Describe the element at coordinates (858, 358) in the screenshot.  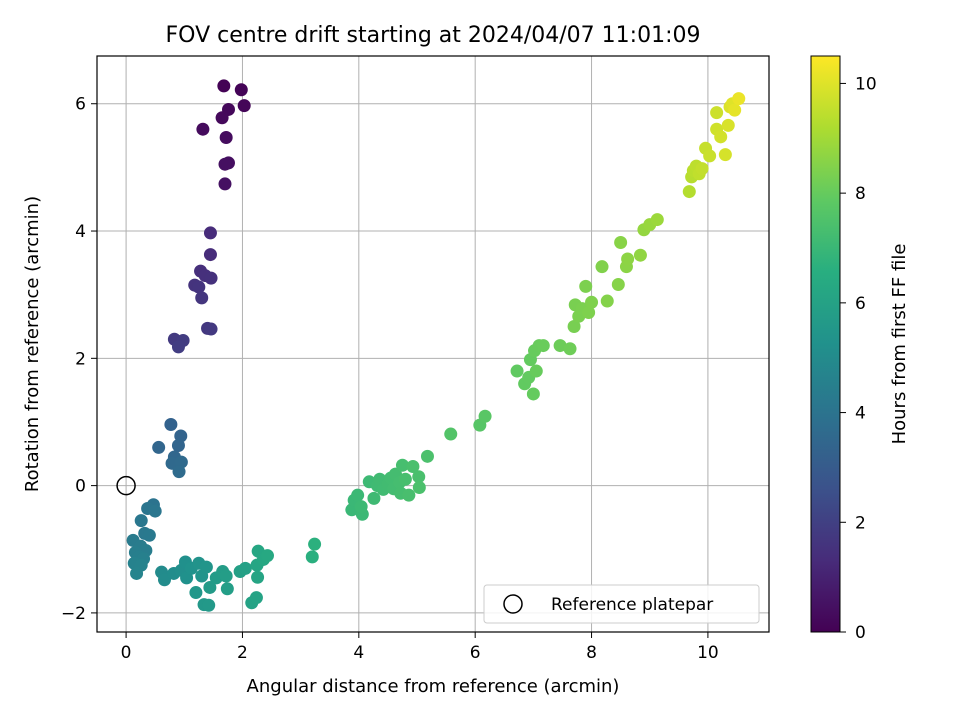
I see `colorbar-ticks: 0 2 4 6 8 10` at that location.